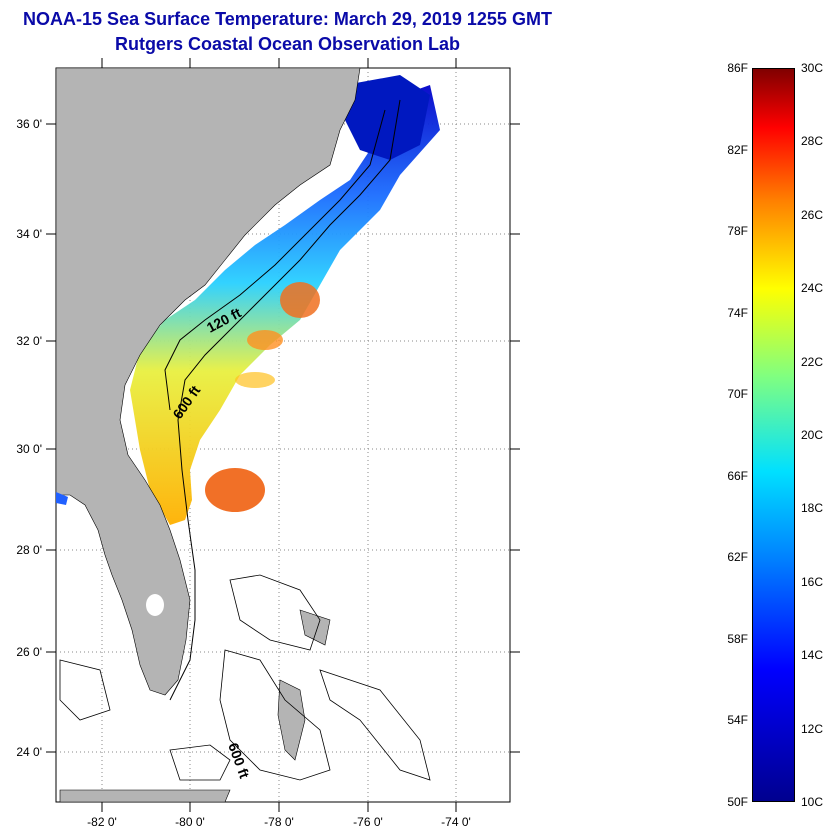 Image resolution: width=833 pixels, height=832 pixels. What do you see at coordinates (737, 638) in the screenshot?
I see `colorbar-tick-f: 58F` at bounding box center [737, 638].